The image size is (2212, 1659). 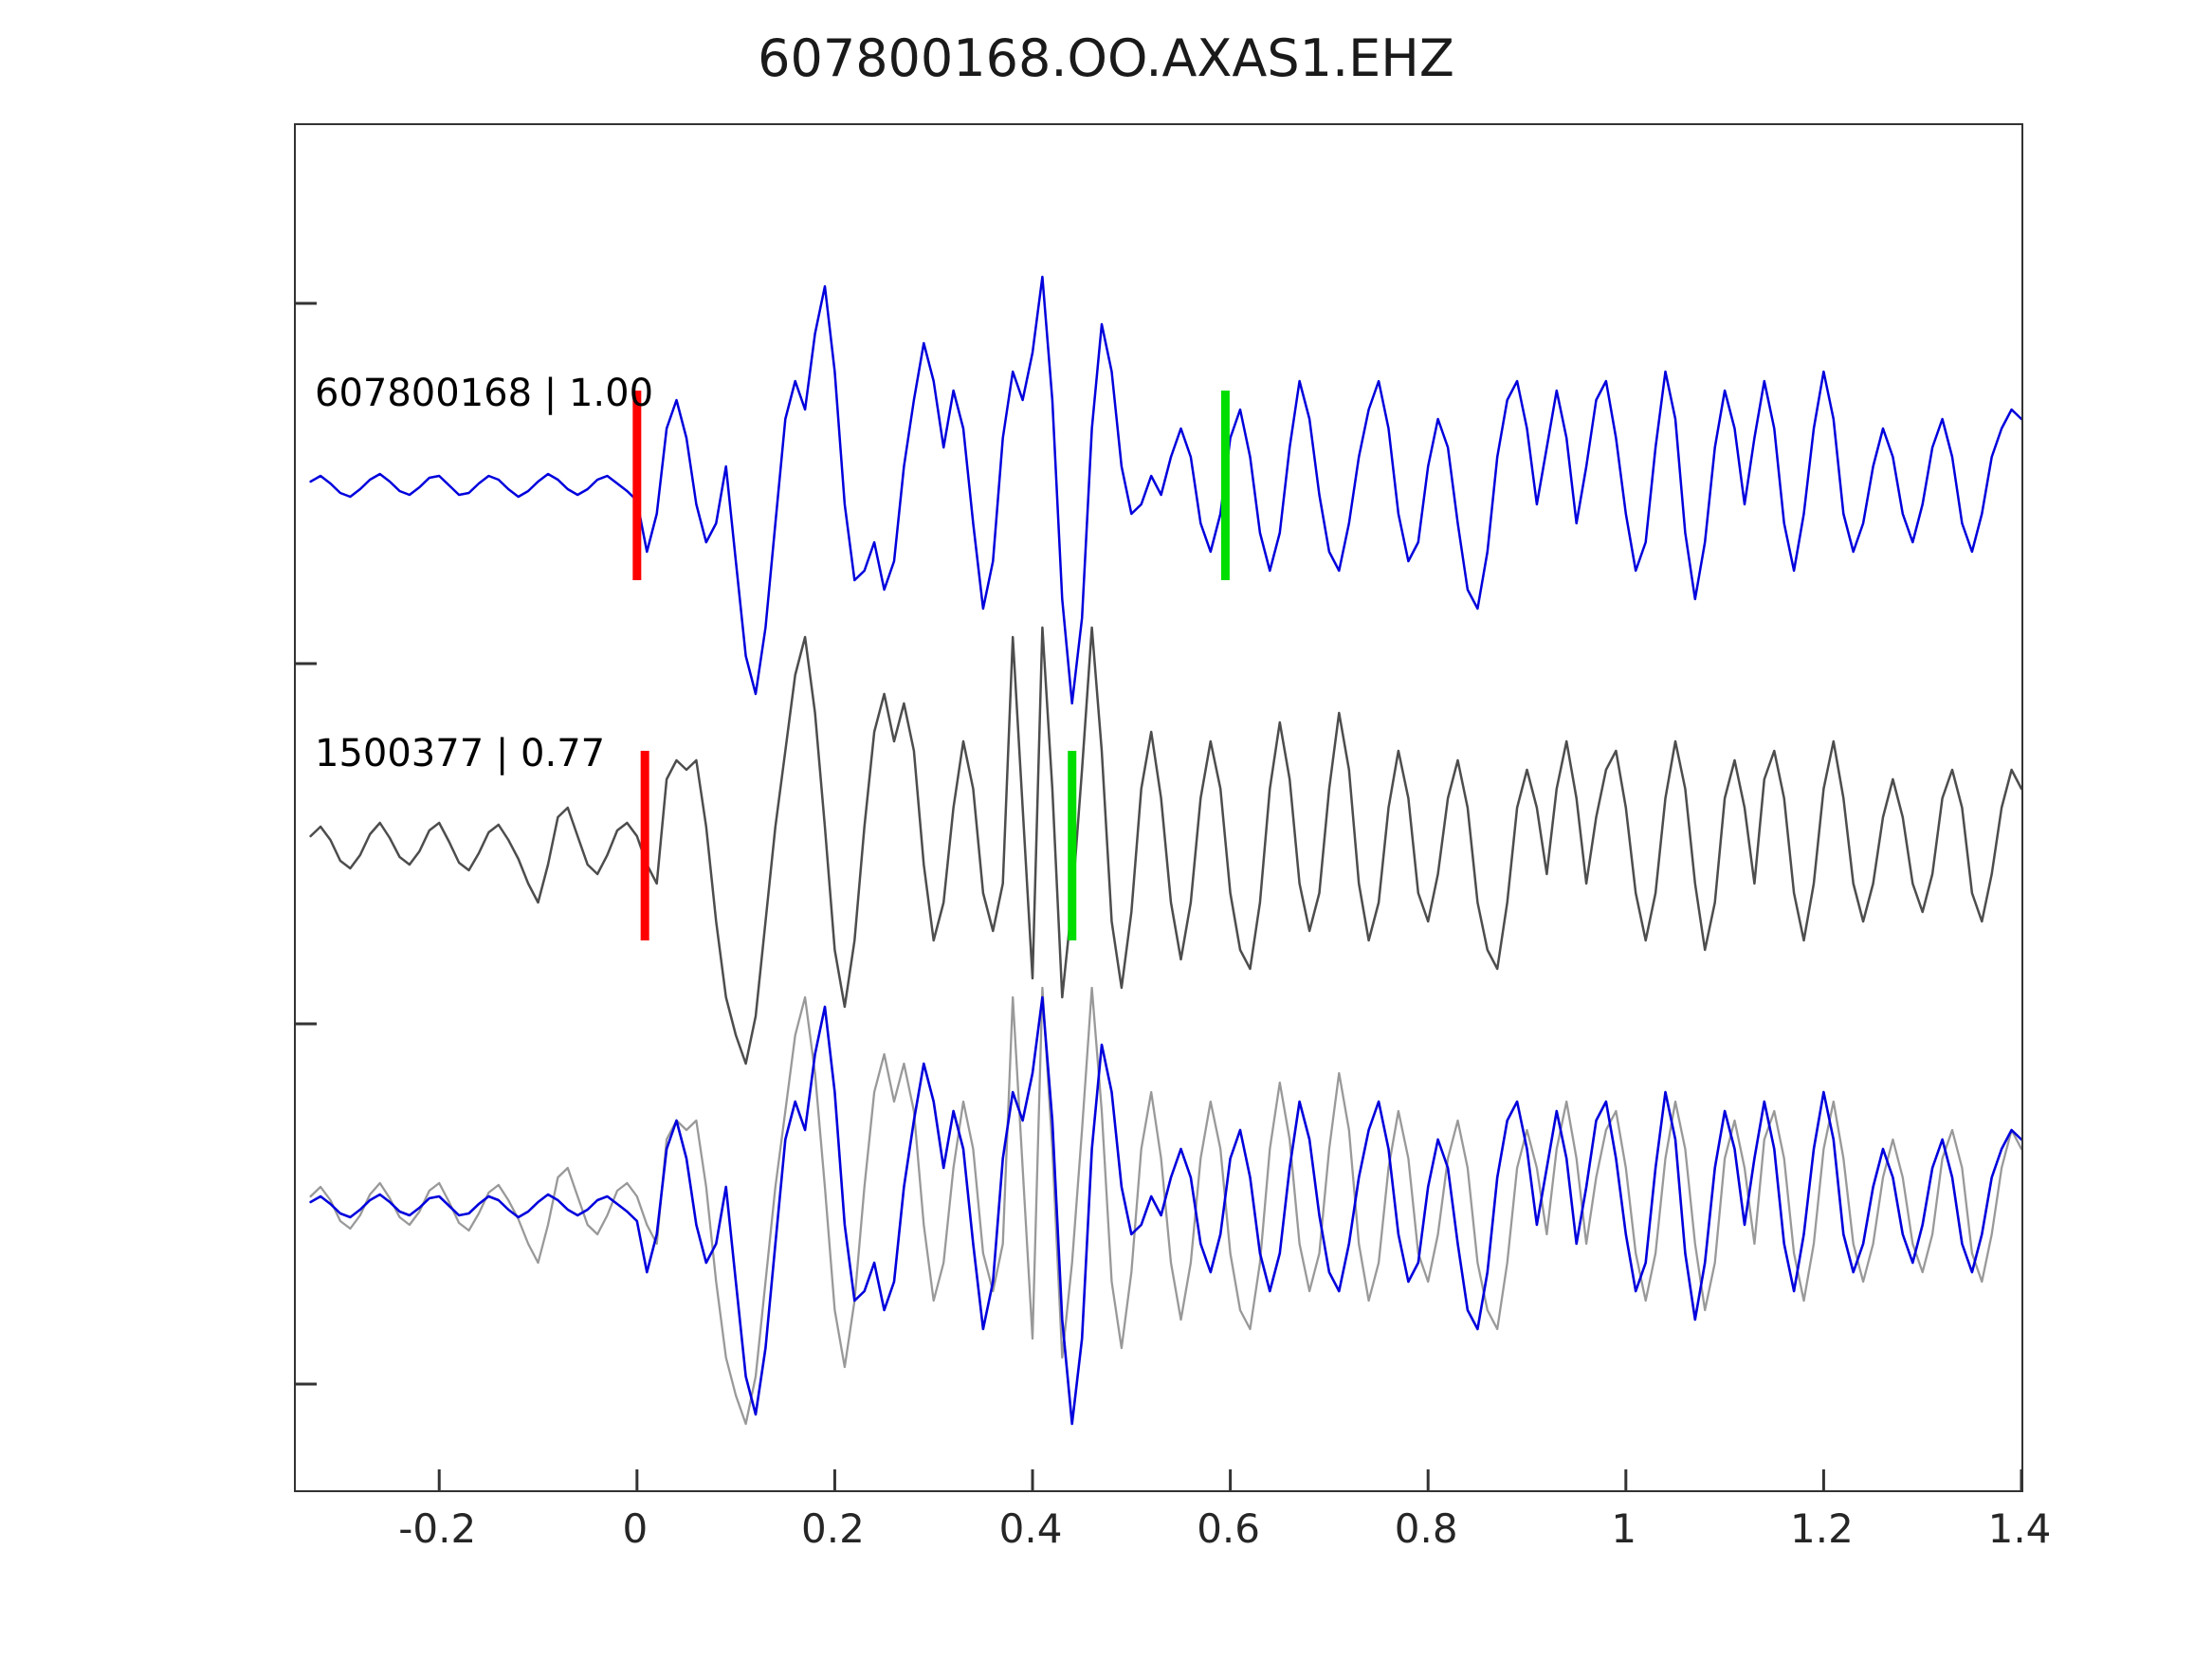 What do you see at coordinates (635, 1528) in the screenshot?
I see `x-tick-label: 0` at bounding box center [635, 1528].